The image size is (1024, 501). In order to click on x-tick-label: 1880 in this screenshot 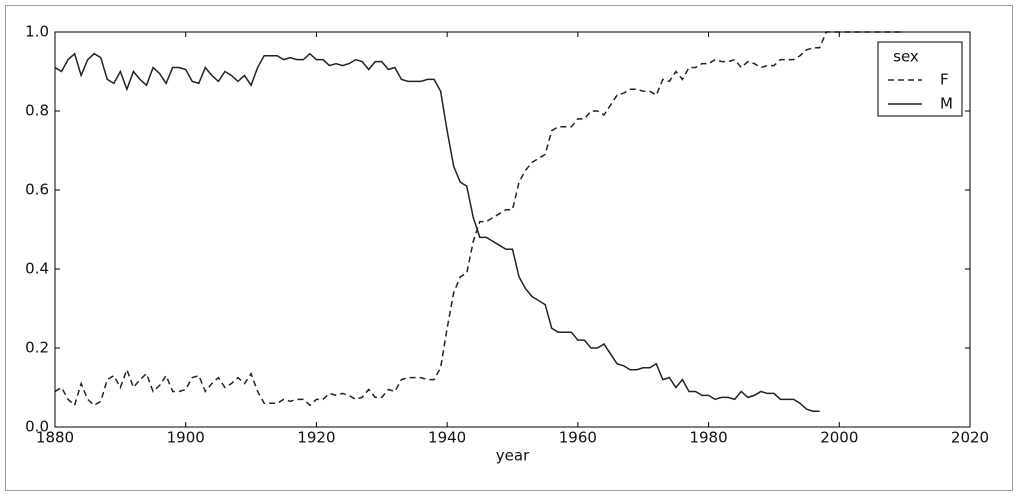, I will do `click(55, 438)`.